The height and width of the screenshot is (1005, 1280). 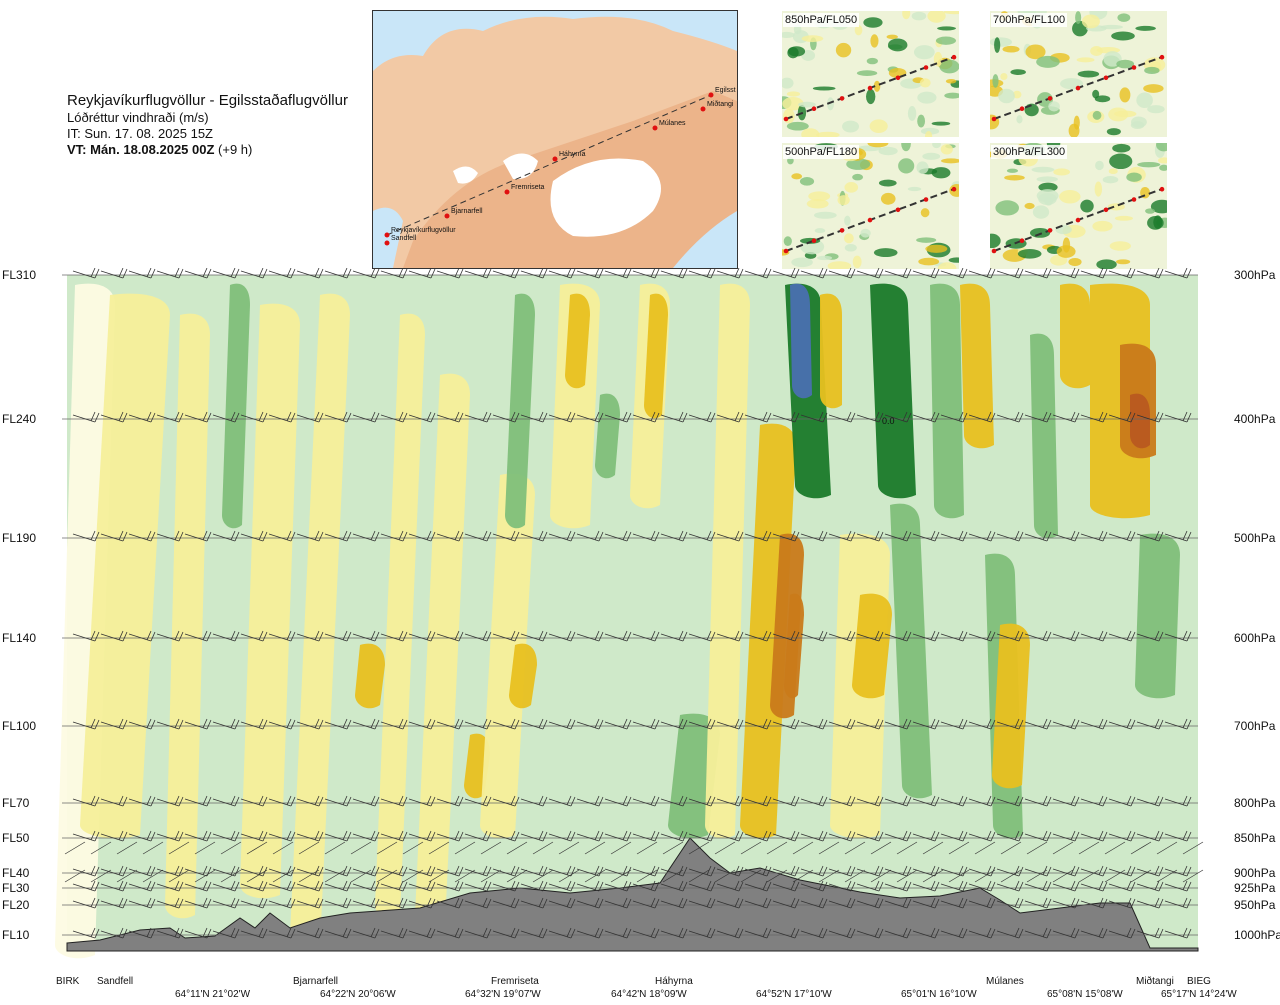 I want to click on waypoint-marker, so click(x=555, y=159).